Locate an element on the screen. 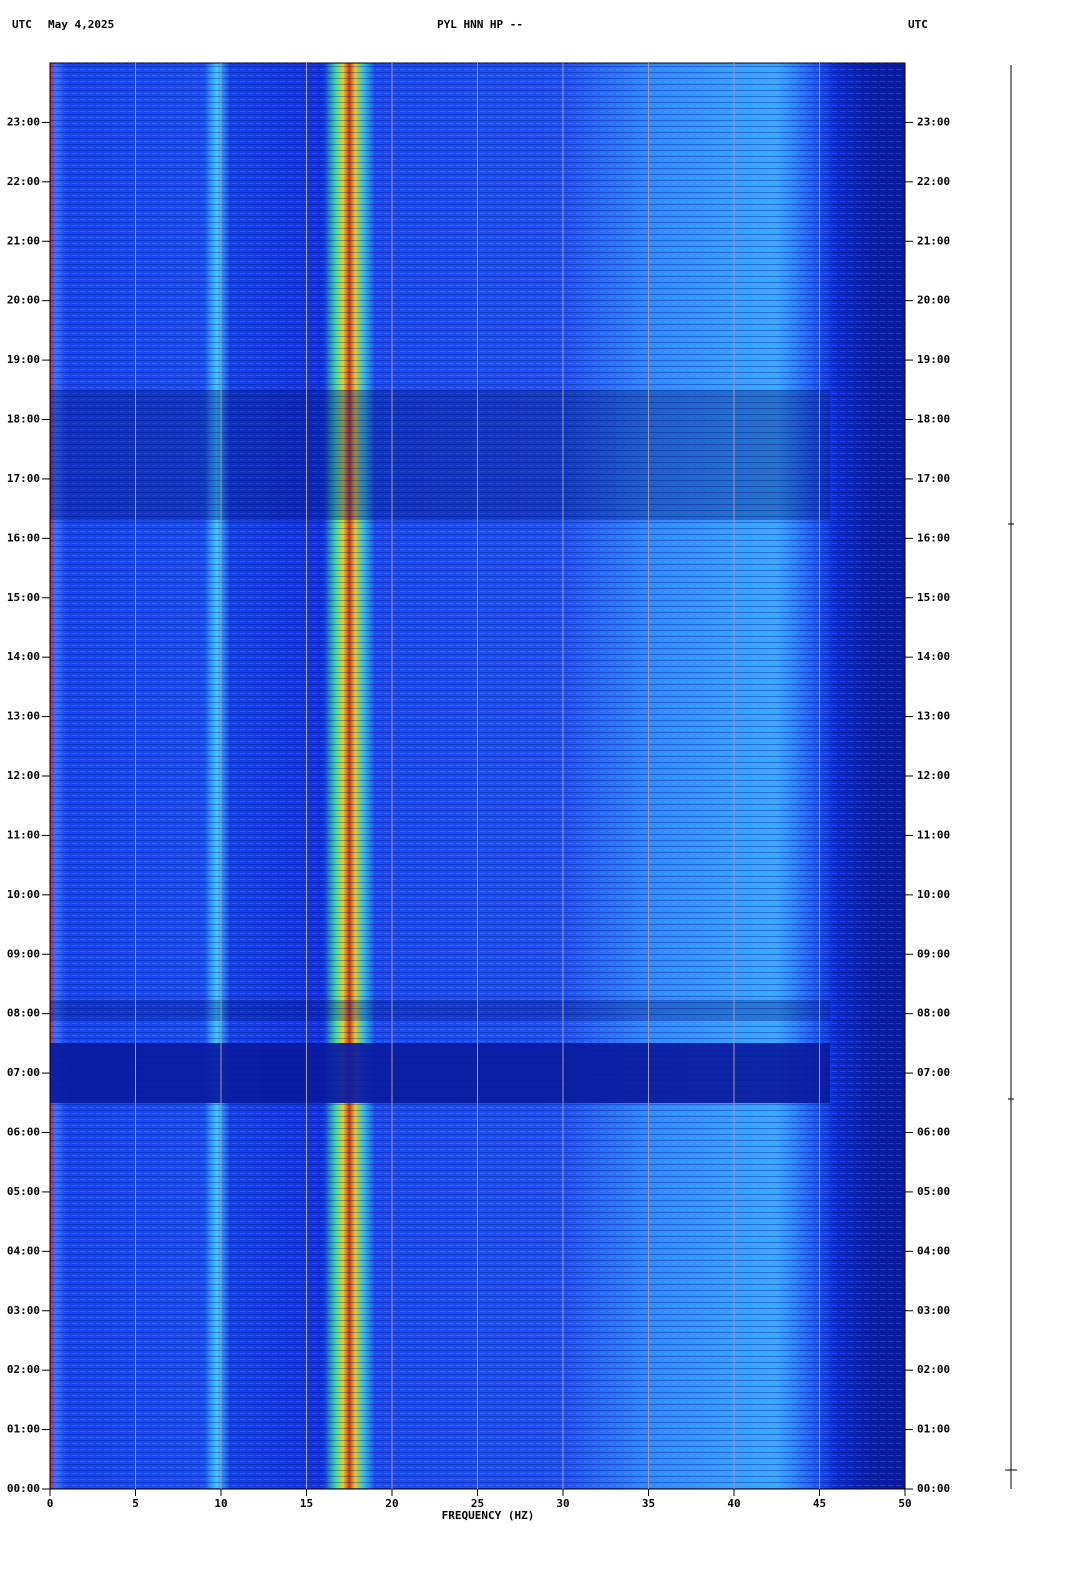  x-tick-label: 35 is located at coordinates (648, 1503).